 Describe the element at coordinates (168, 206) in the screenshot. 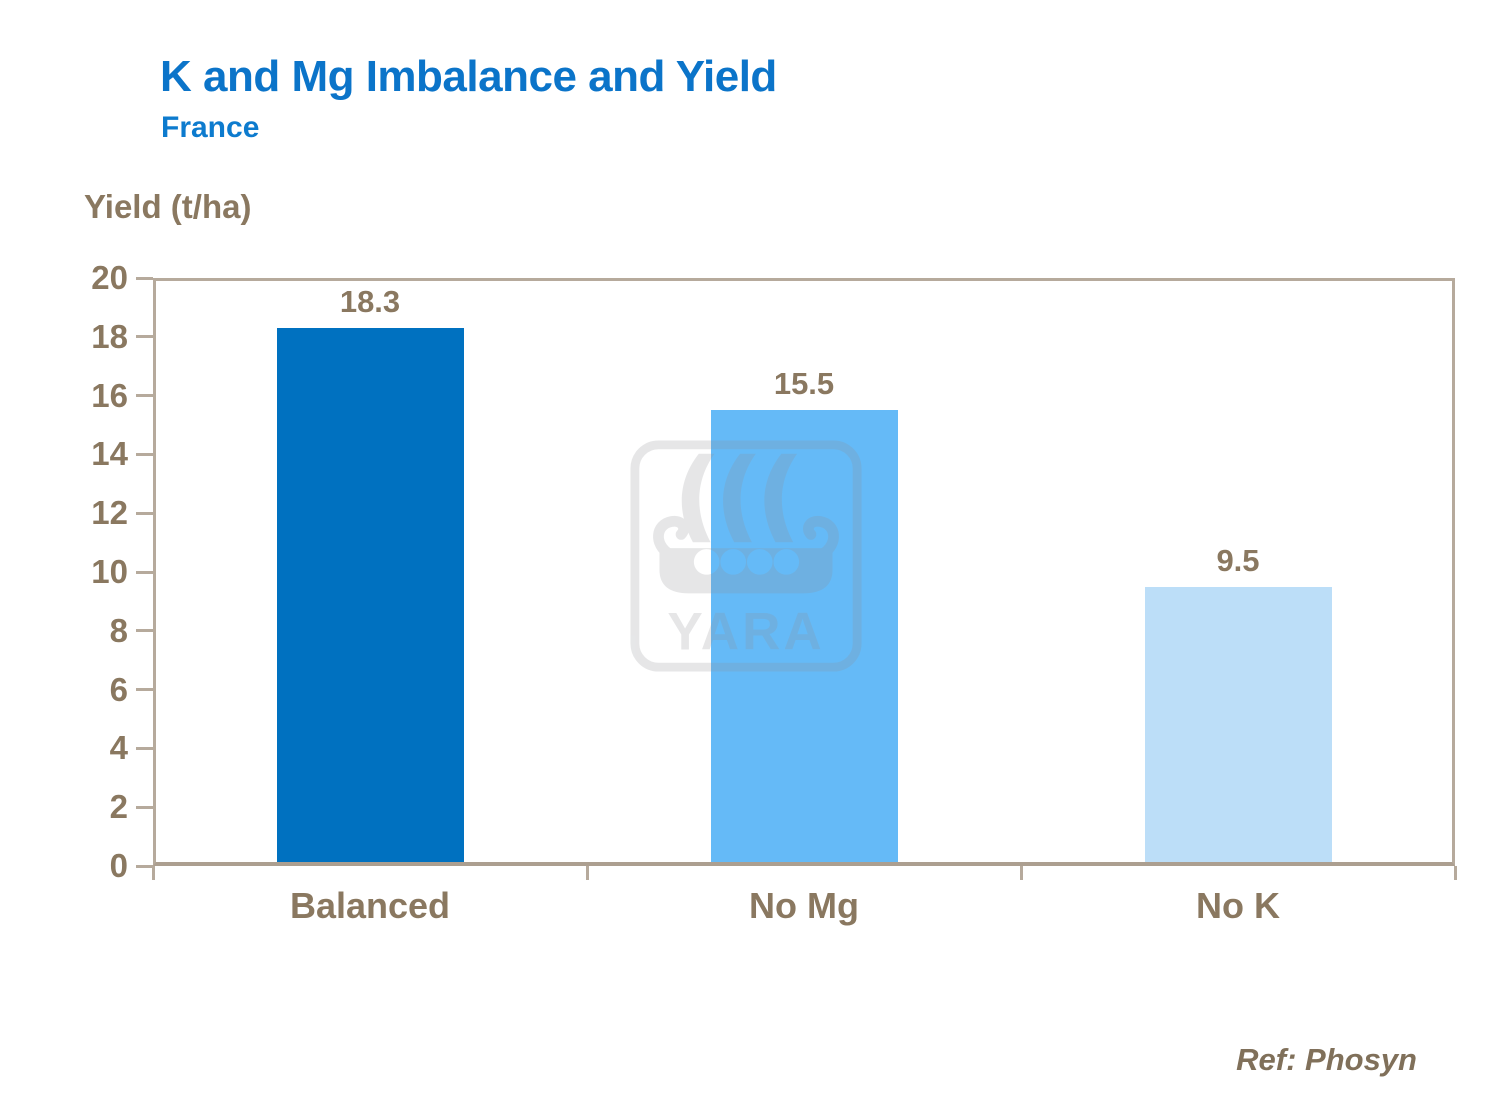

I see `y-axis-label: Yield (t/ha)` at that location.